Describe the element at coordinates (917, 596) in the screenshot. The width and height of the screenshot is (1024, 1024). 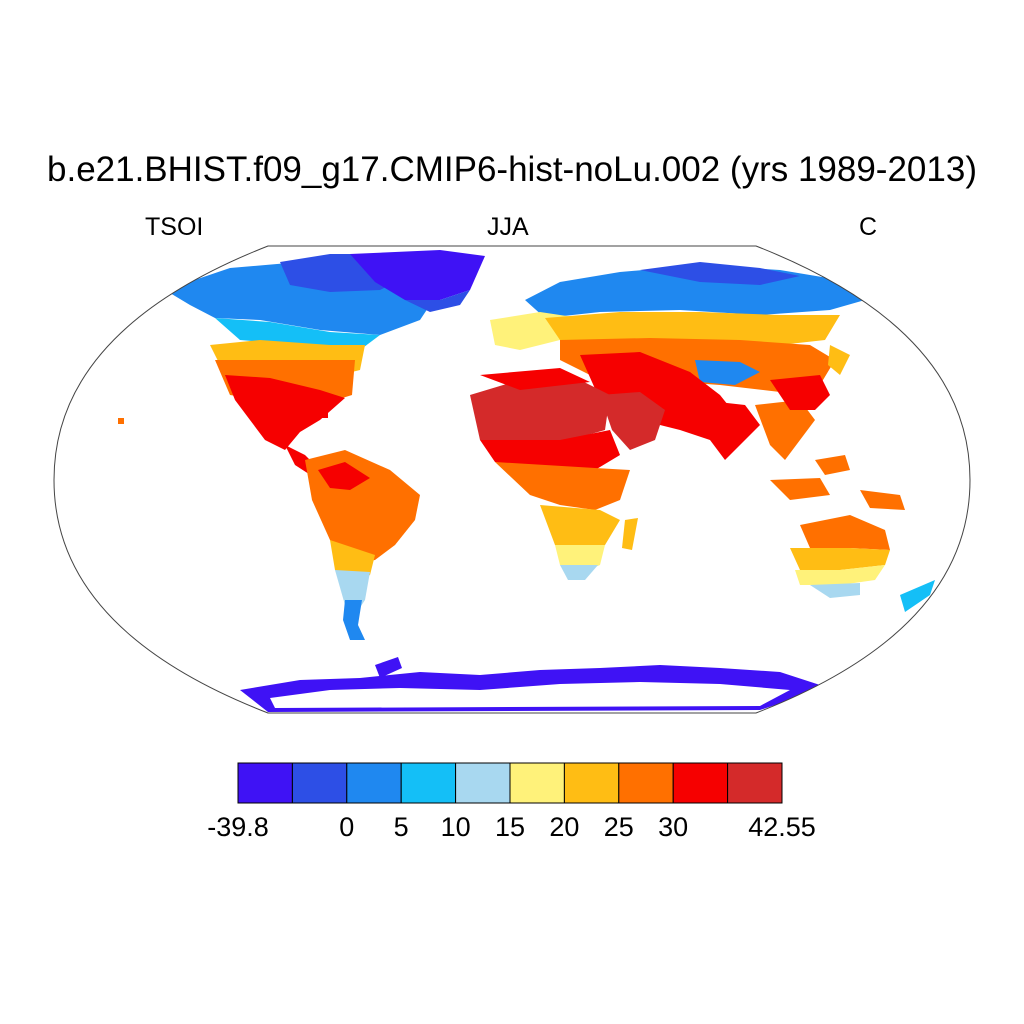
I see `new-zealand` at that location.